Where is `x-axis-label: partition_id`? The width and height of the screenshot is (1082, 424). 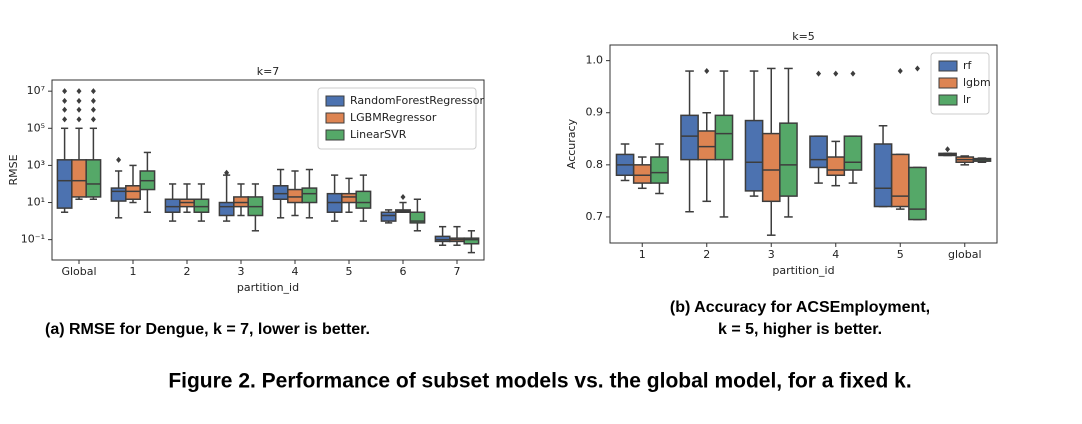
x-axis-label: partition_id is located at coordinates (268, 287).